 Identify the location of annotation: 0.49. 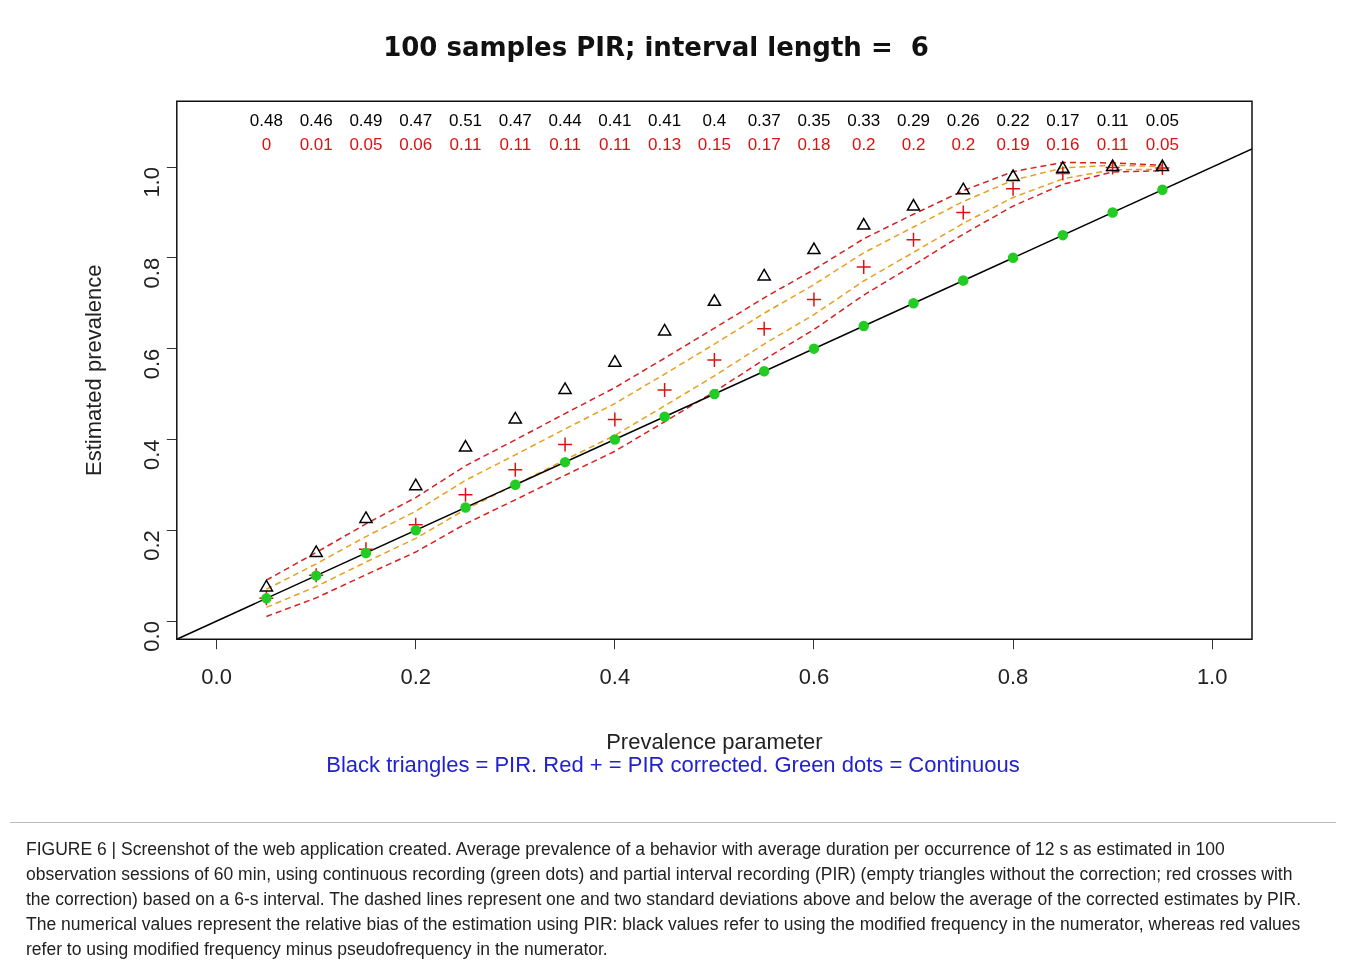
(366, 120).